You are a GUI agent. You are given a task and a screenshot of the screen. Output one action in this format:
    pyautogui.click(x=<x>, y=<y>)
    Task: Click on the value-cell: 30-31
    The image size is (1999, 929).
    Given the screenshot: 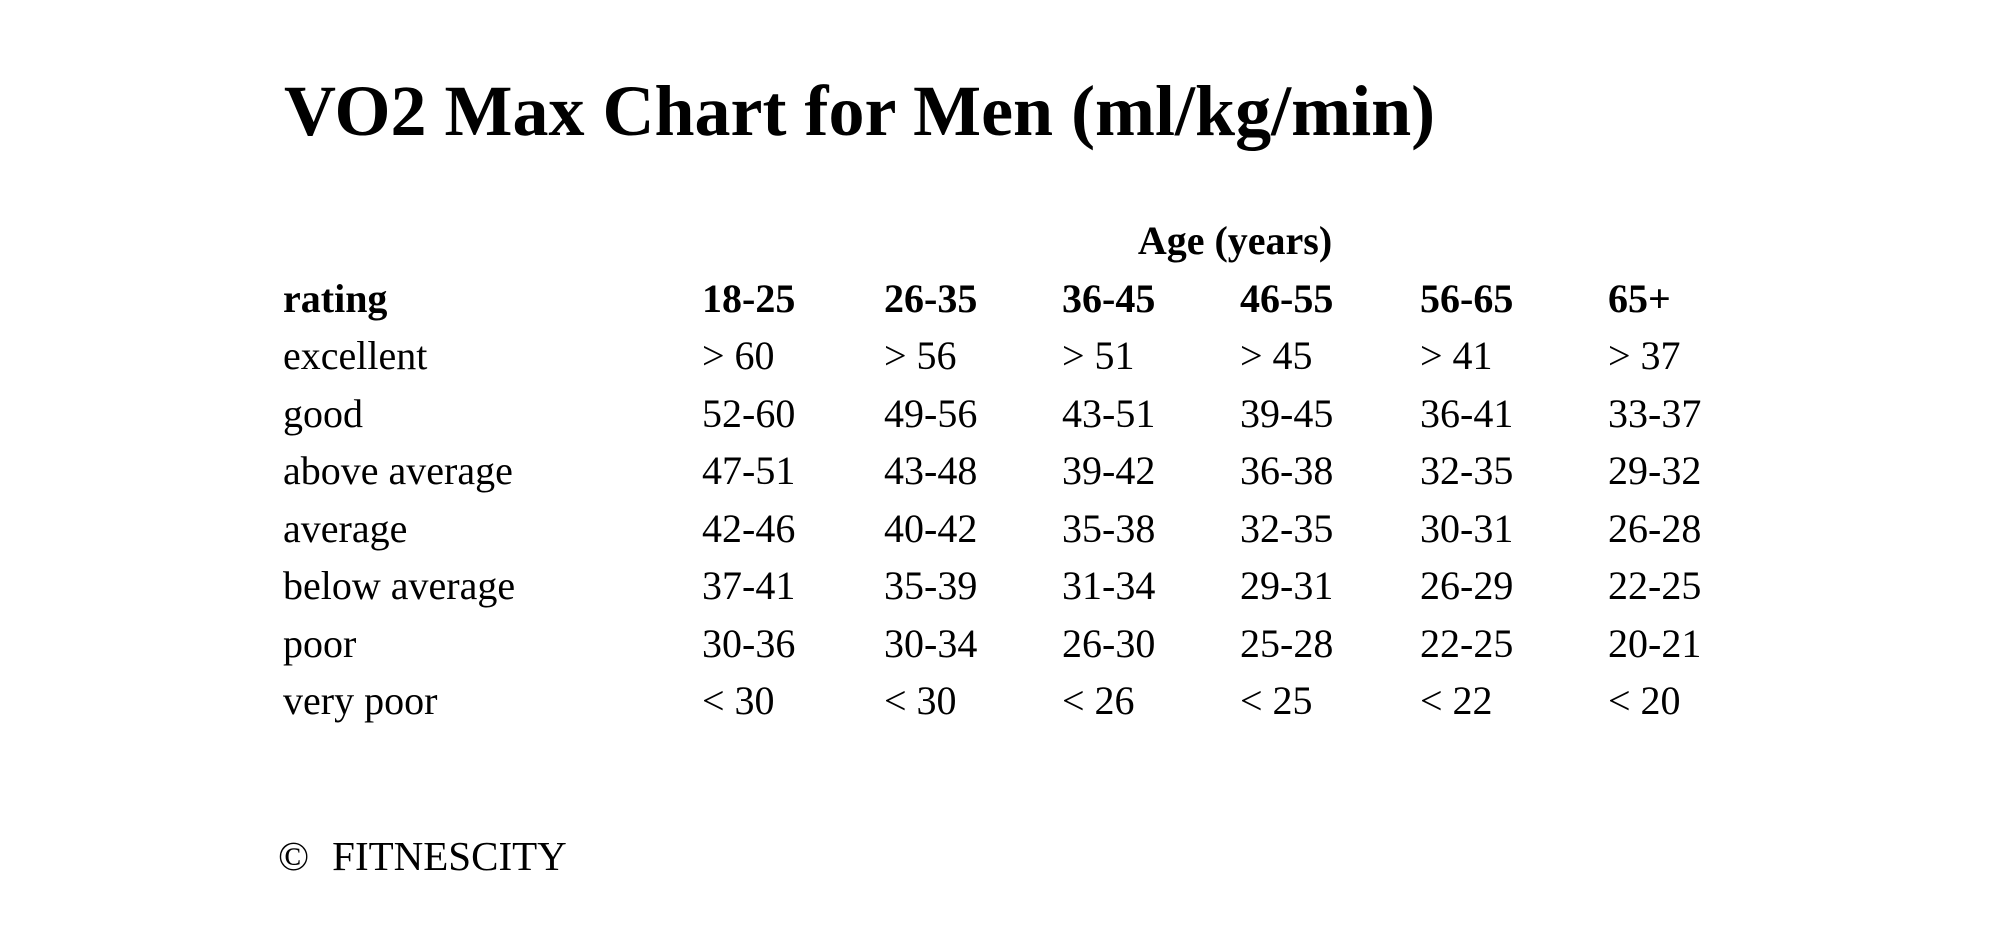 What is the action you would take?
    pyautogui.click(x=1467, y=528)
    